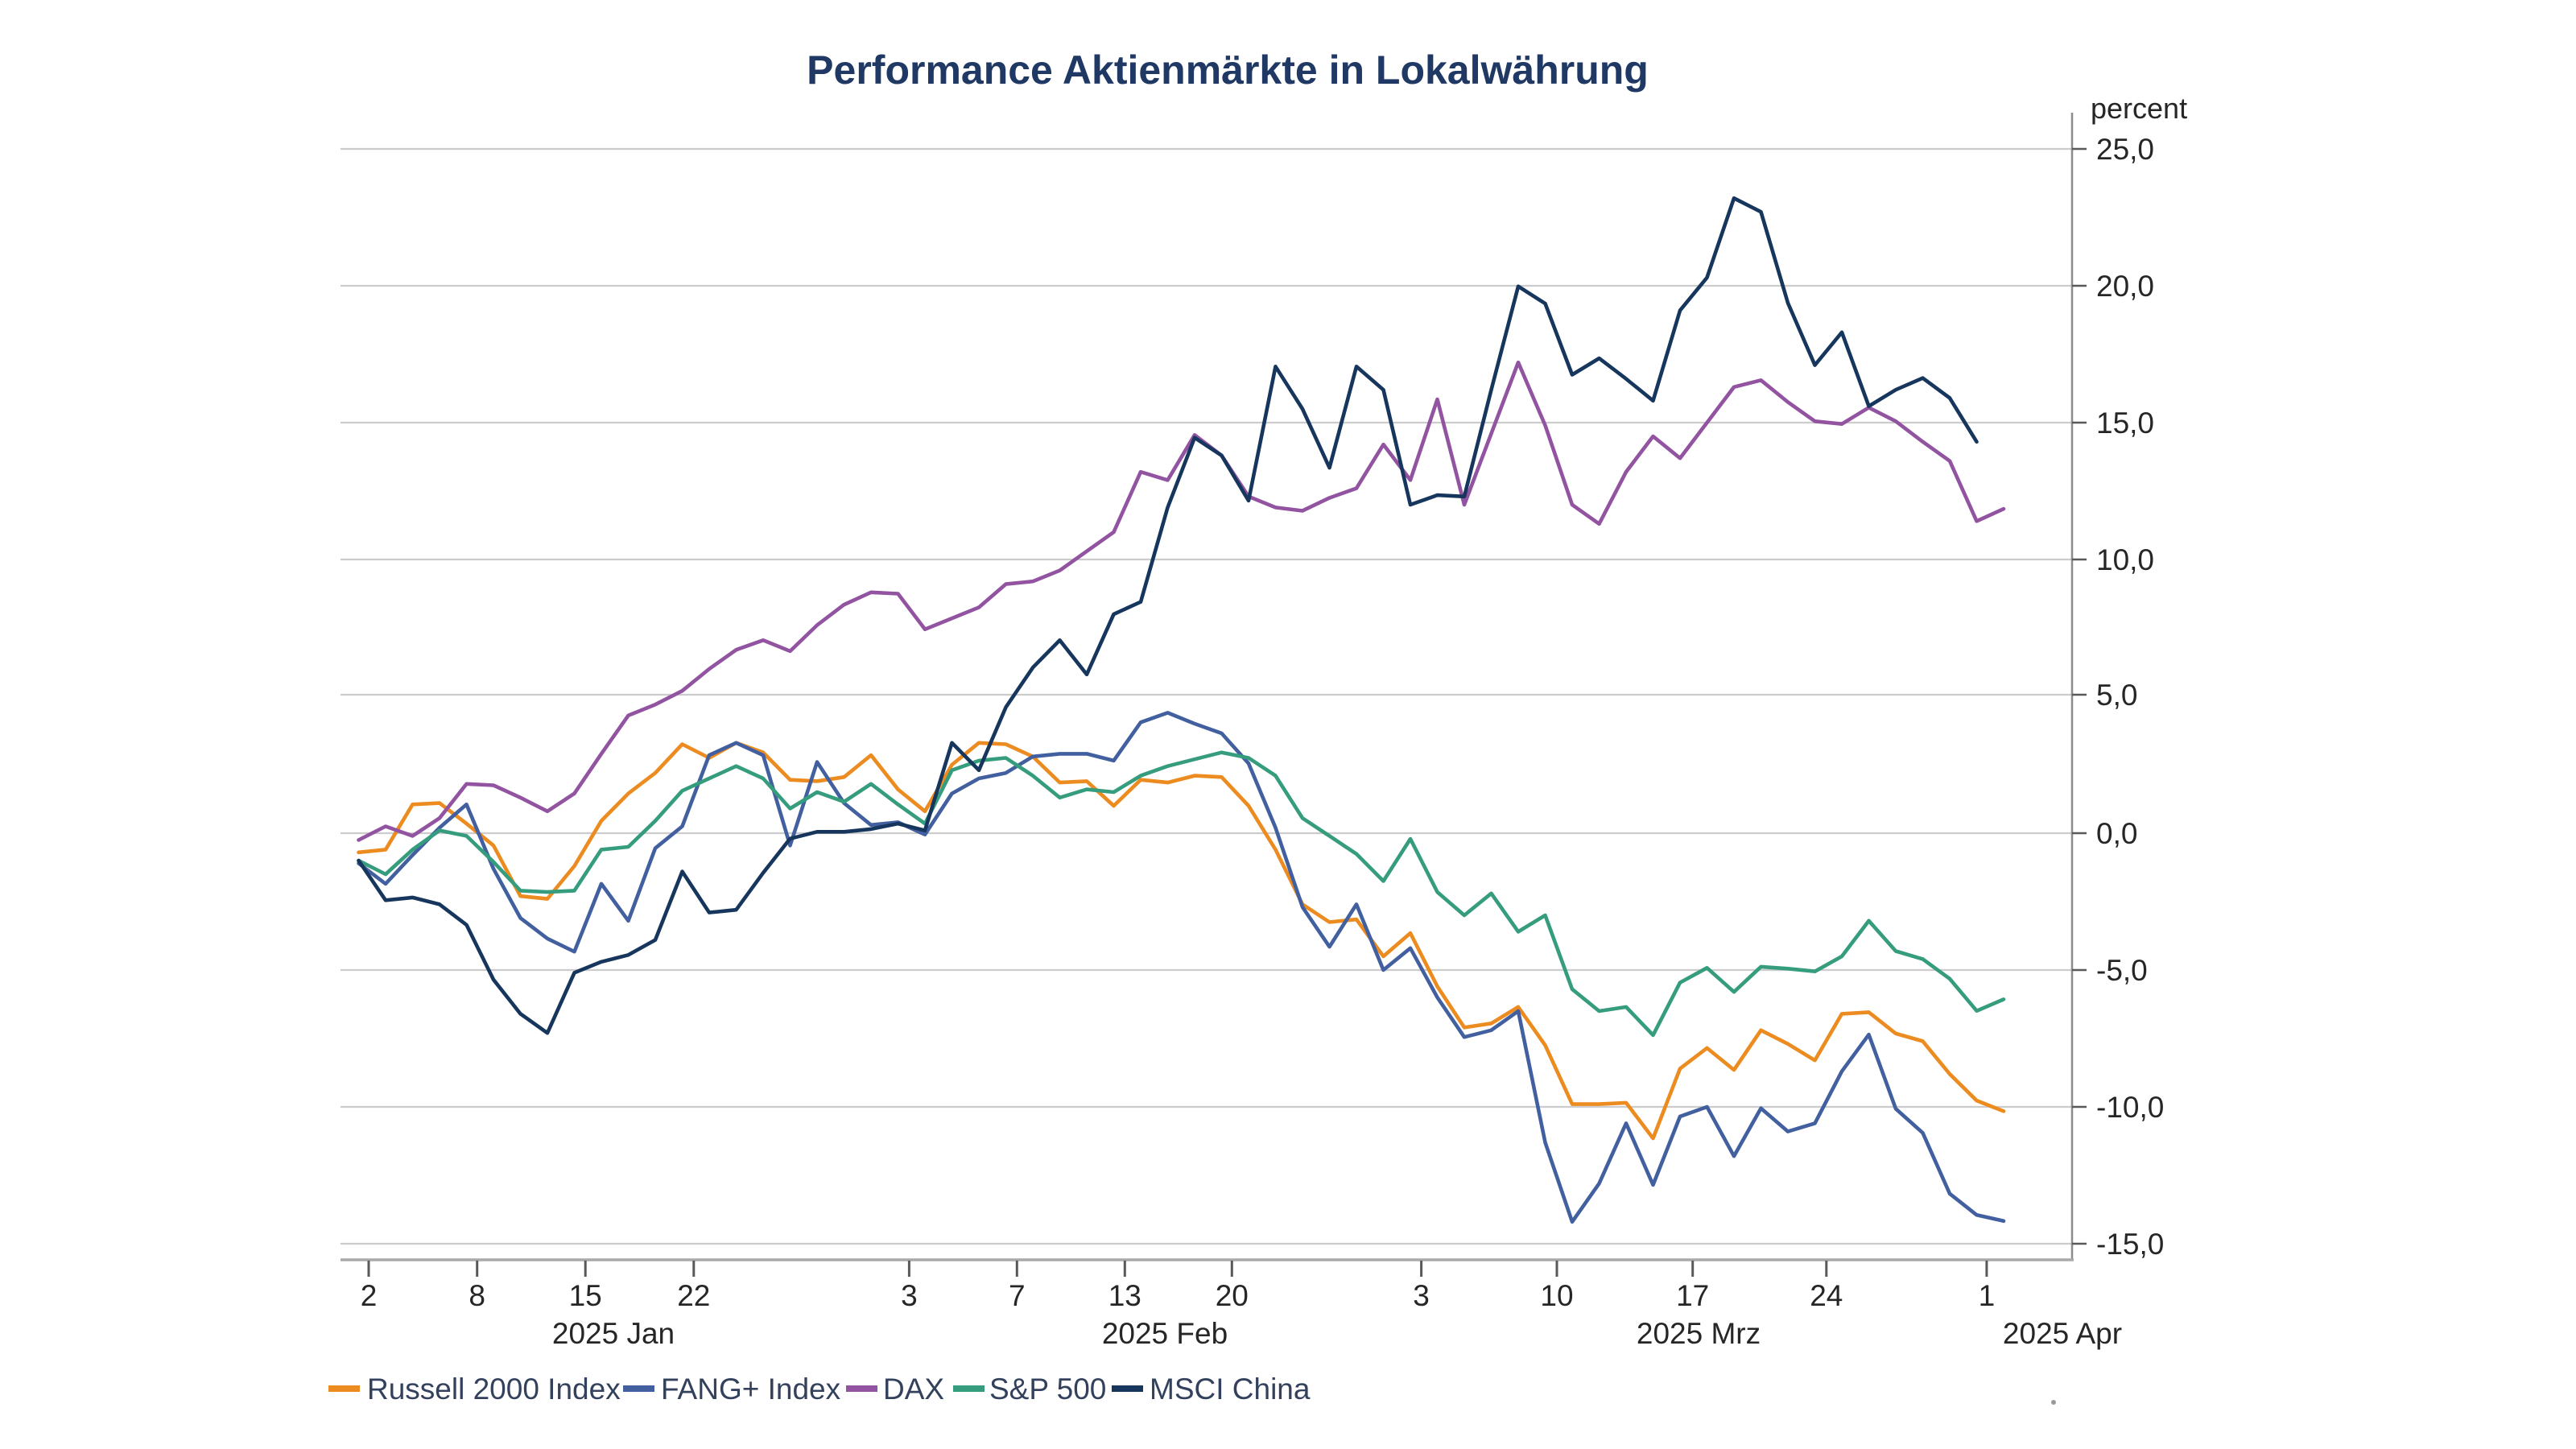  What do you see at coordinates (2139, 108) in the screenshot?
I see `svg-text: percent` at bounding box center [2139, 108].